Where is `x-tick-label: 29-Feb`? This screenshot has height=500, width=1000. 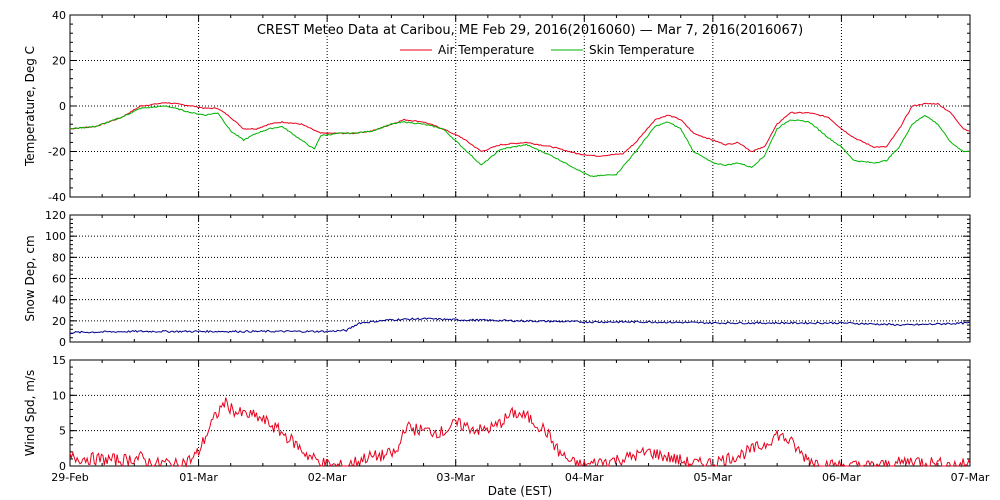 x-tick-label: 29-Feb is located at coordinates (69, 477).